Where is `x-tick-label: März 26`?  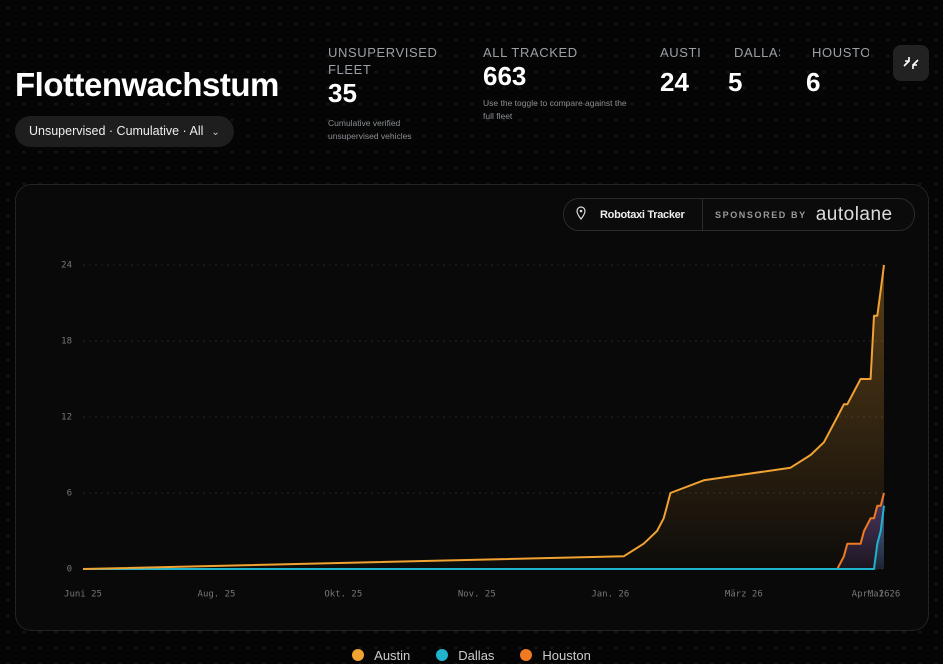 x-tick-label: März 26 is located at coordinates (744, 595).